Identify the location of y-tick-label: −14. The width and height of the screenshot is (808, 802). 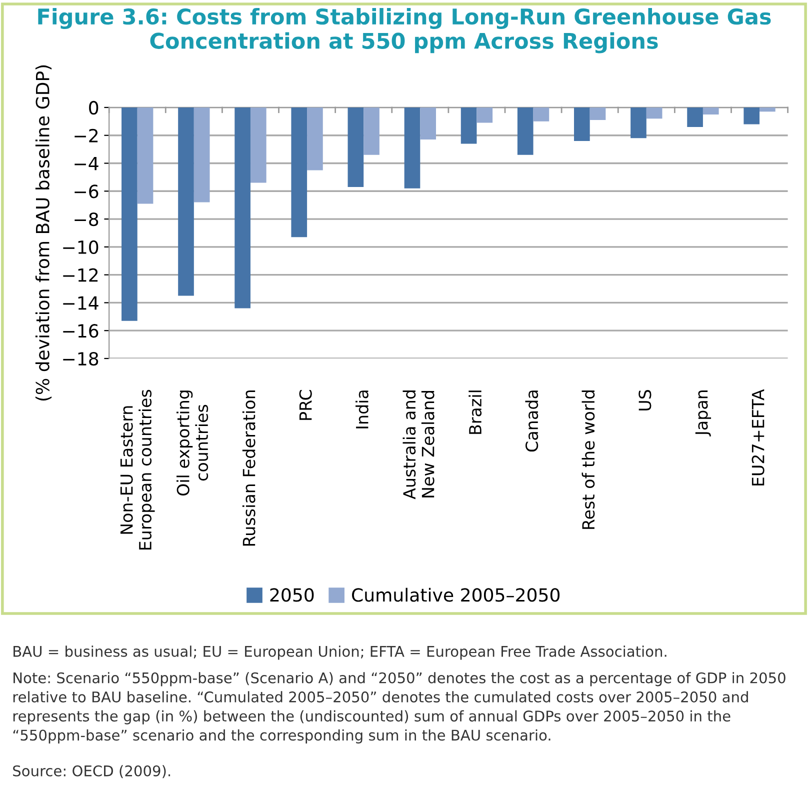
(80, 303).